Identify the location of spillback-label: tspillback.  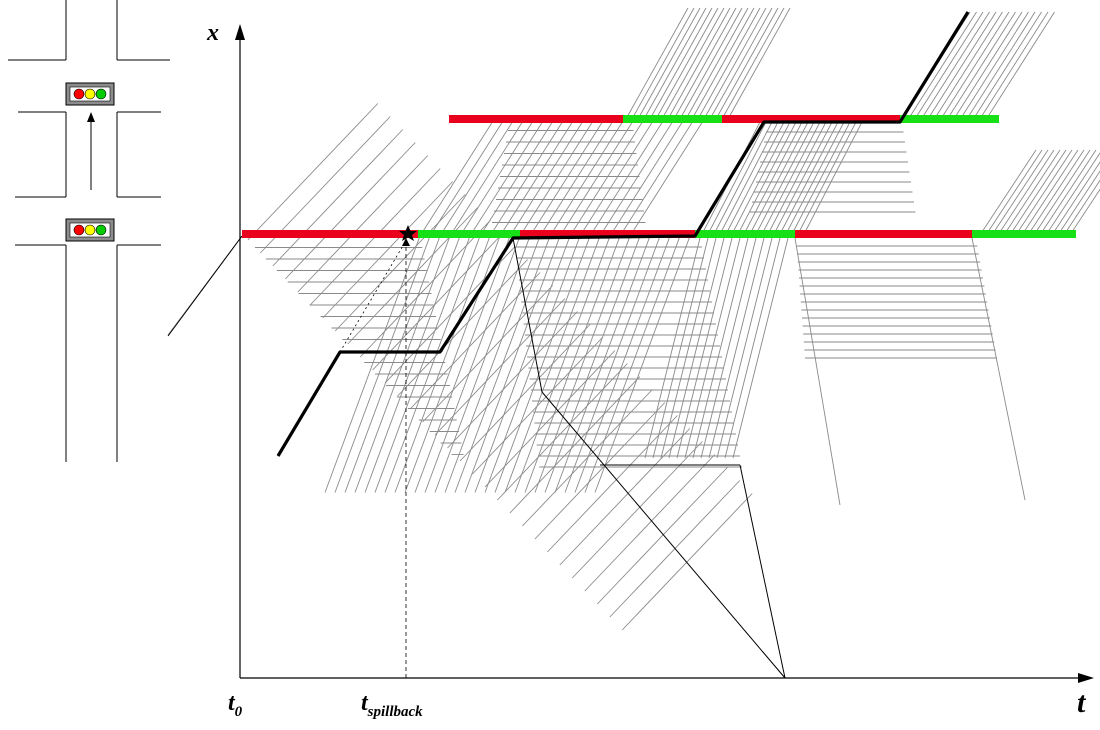
(392, 705).